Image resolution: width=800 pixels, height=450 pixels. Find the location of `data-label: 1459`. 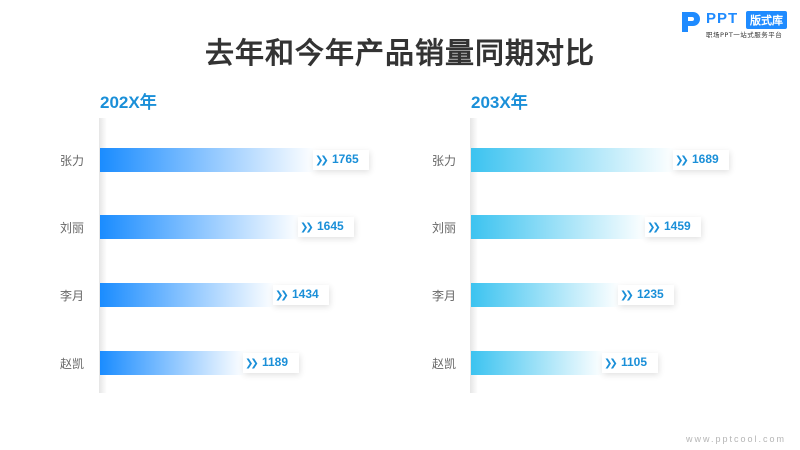

data-label: 1459 is located at coordinates (677, 226).